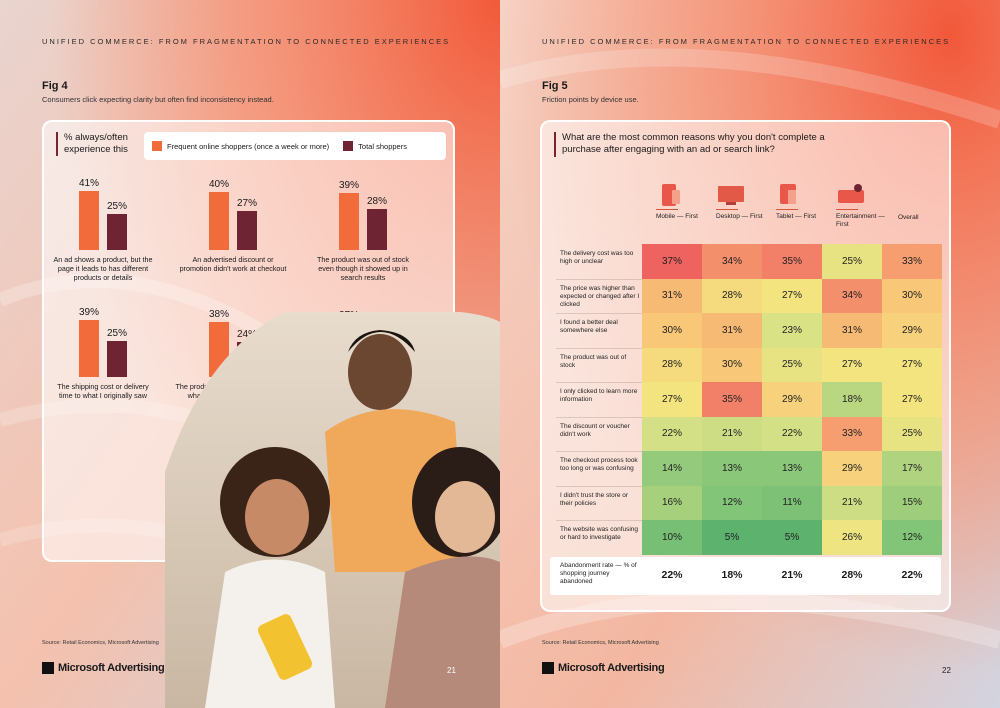 The width and height of the screenshot is (1000, 708). Describe the element at coordinates (852, 537) in the screenshot. I see `heatmap-cell: 26%` at that location.